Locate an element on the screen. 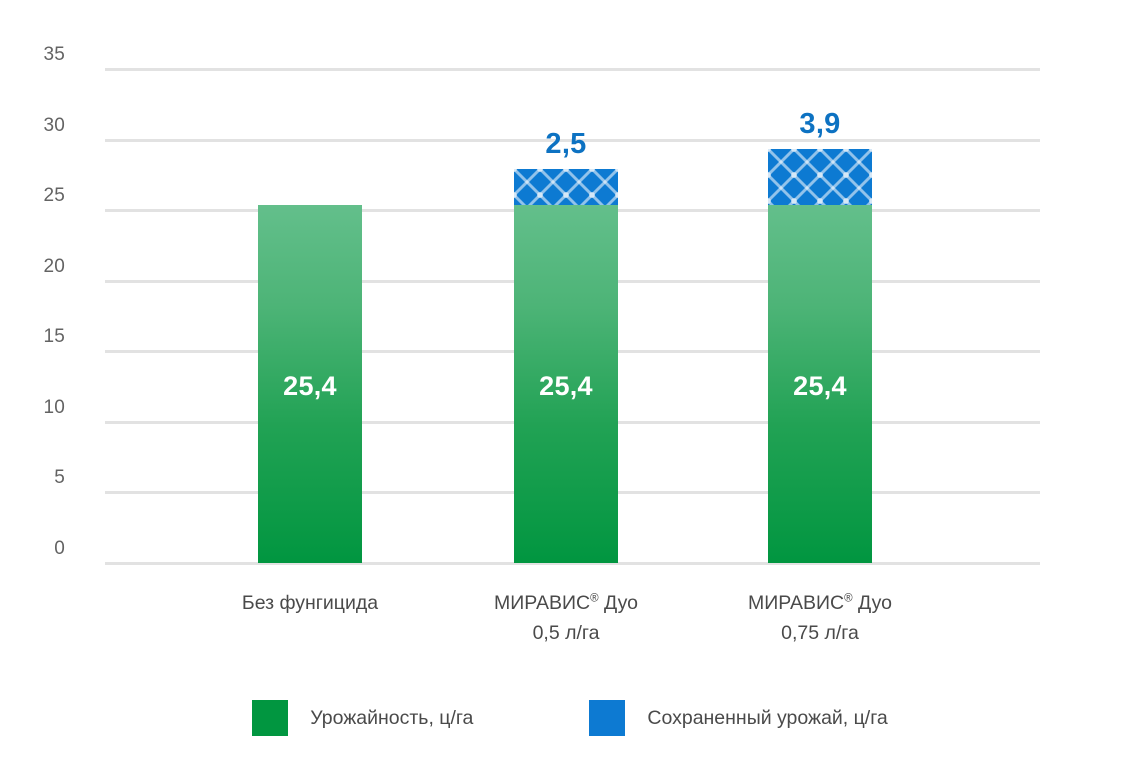 The height and width of the screenshot is (765, 1140). category-label-line2: 0,75 л/га is located at coordinates (820, 633).